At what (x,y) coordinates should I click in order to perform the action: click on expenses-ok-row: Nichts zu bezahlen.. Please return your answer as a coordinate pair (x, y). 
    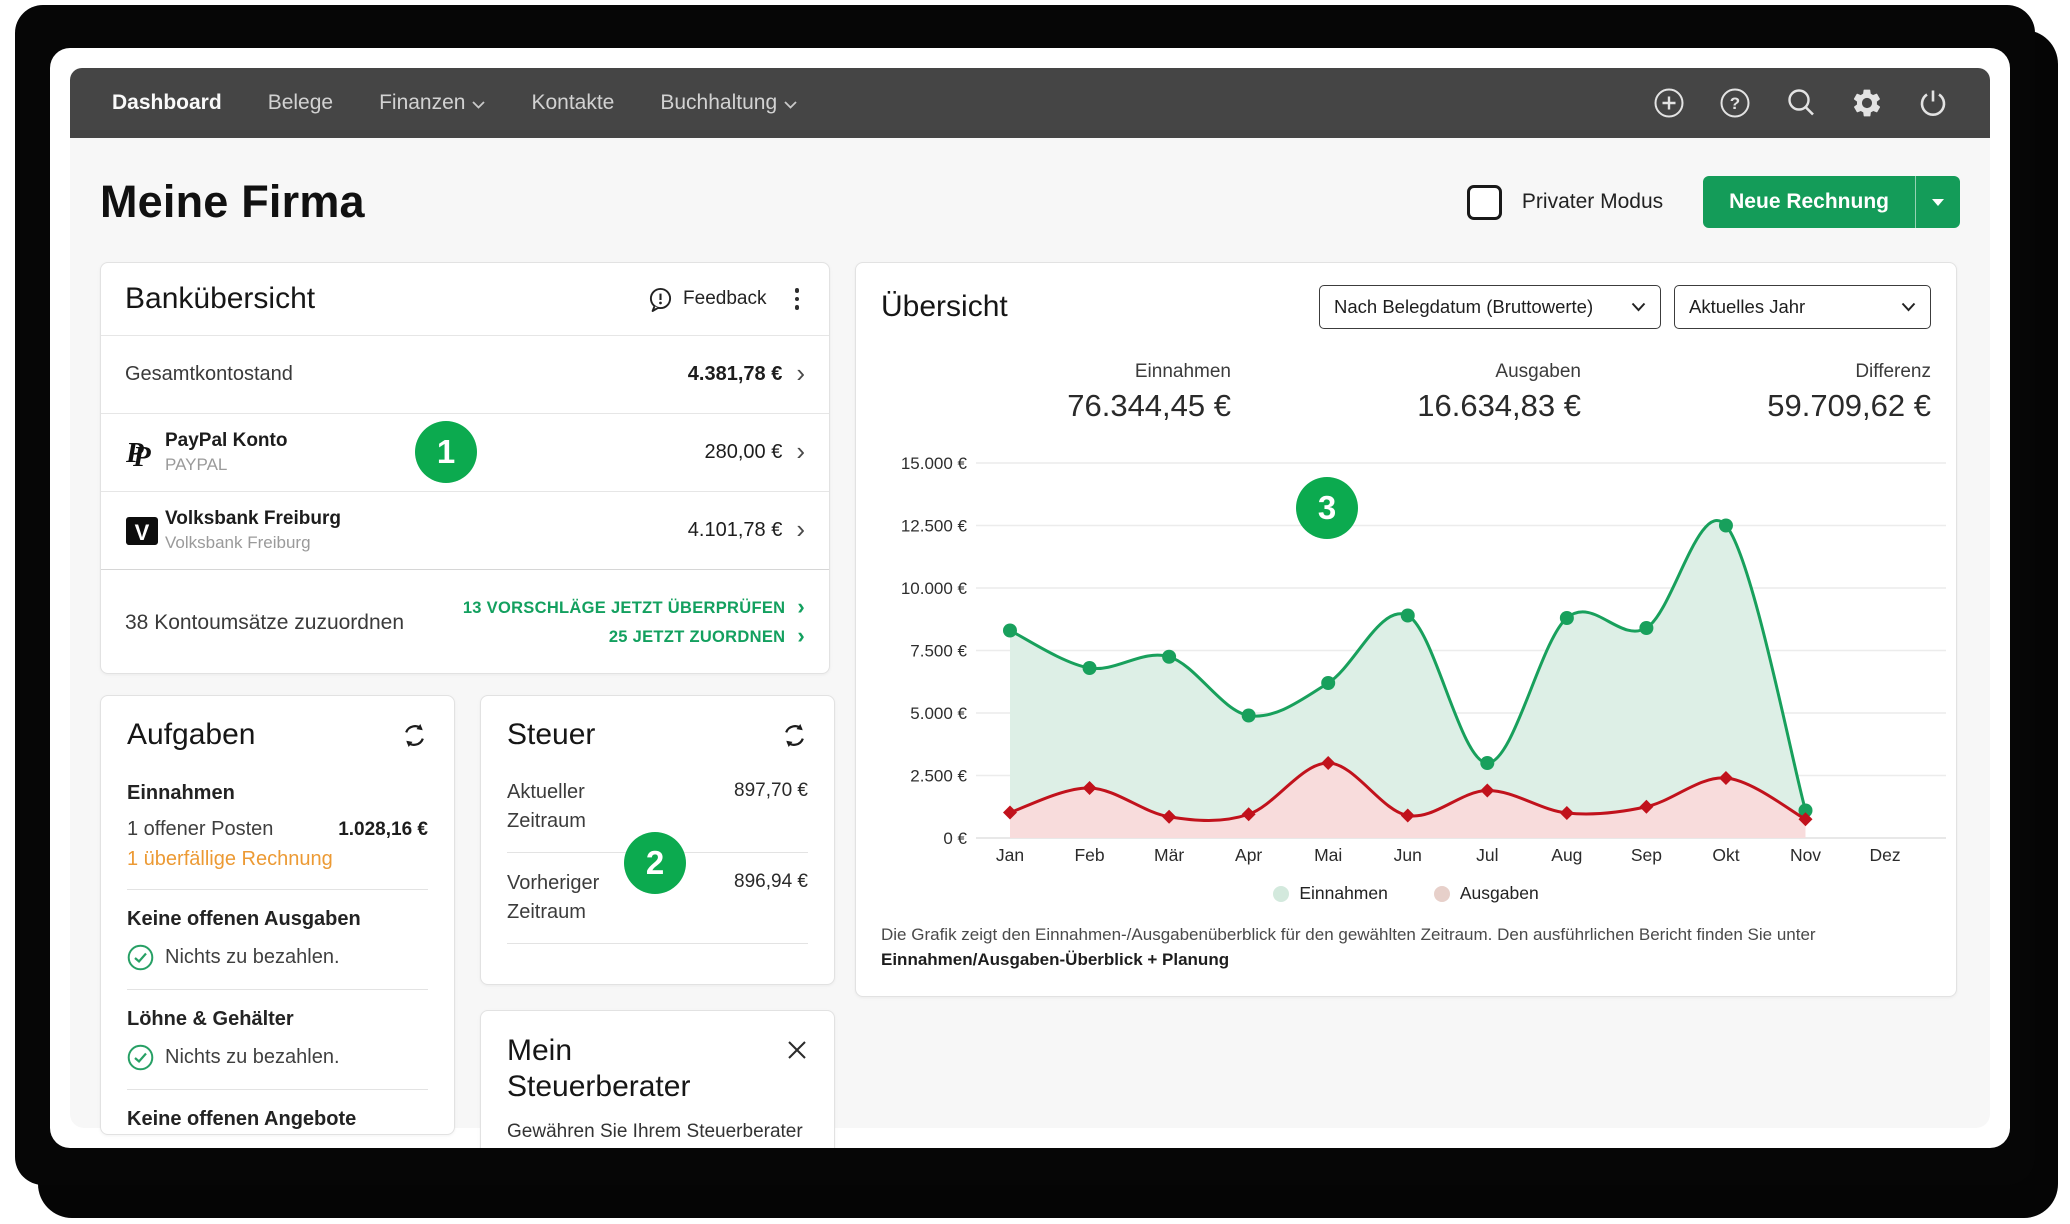
    Looking at the image, I should click on (277, 957).